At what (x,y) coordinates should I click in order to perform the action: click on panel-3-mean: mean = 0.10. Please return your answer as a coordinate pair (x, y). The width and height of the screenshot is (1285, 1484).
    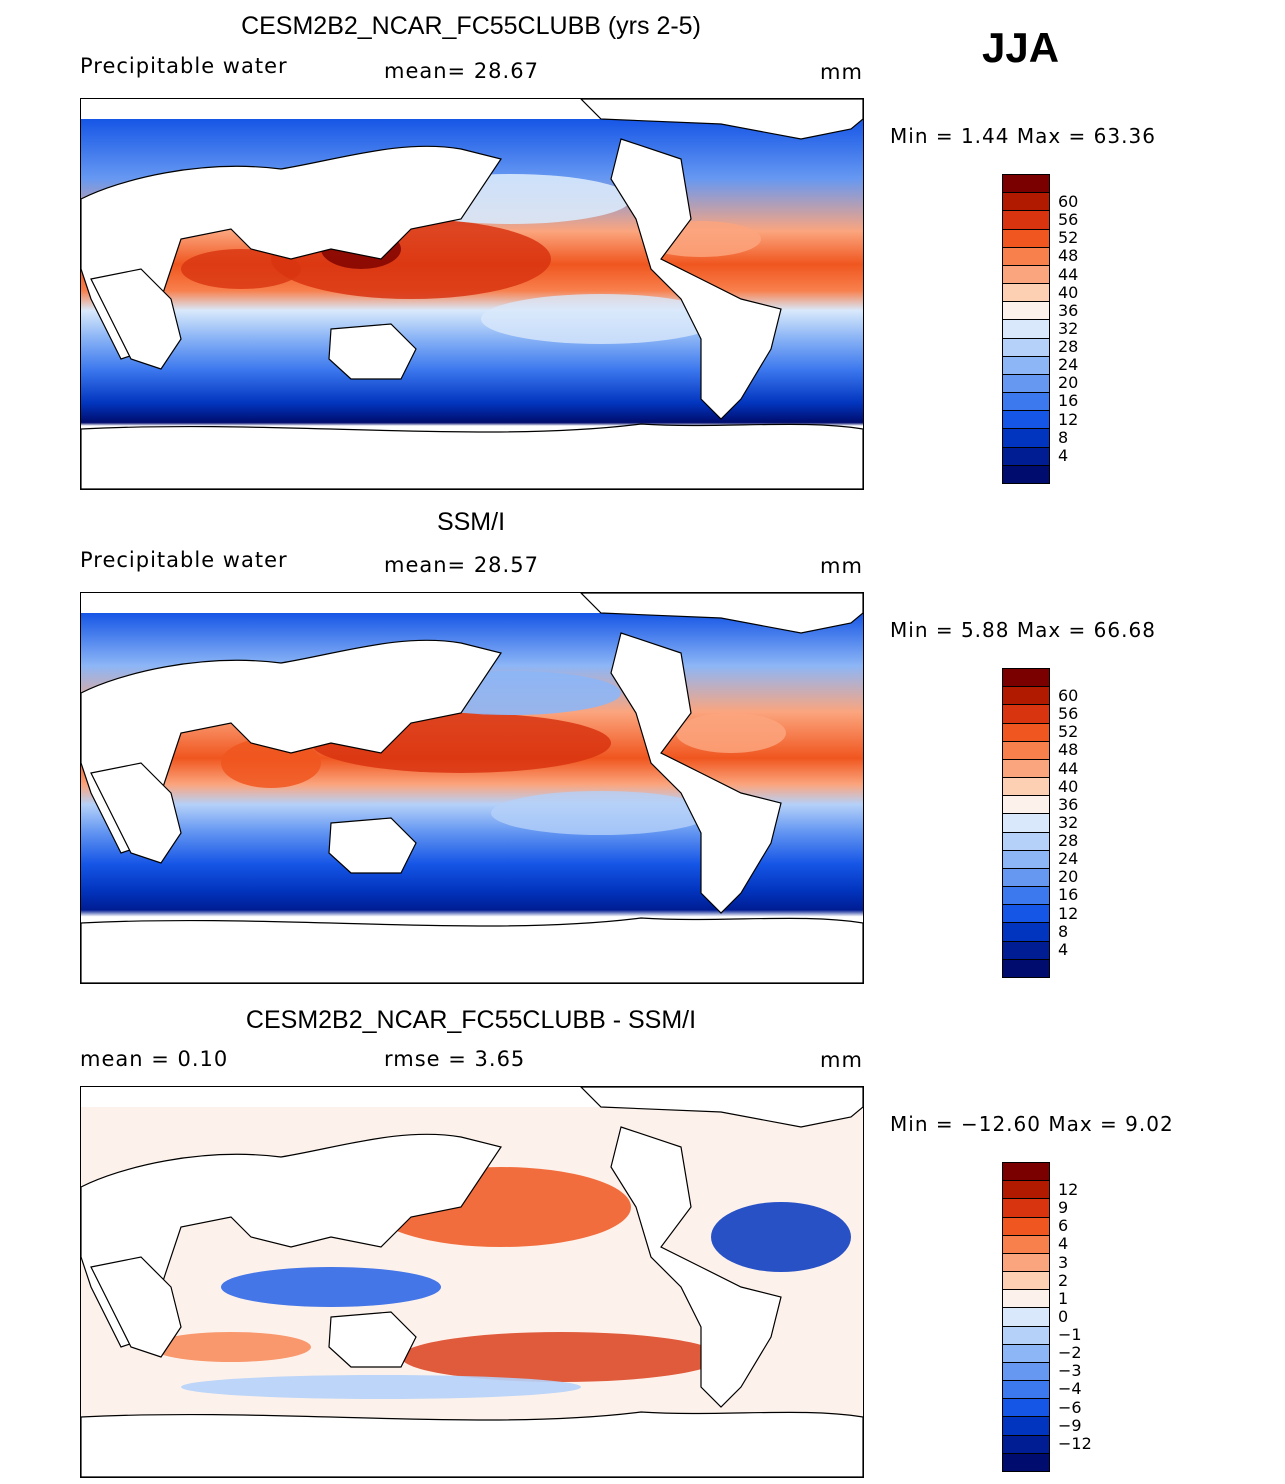
    Looking at the image, I should click on (154, 1059).